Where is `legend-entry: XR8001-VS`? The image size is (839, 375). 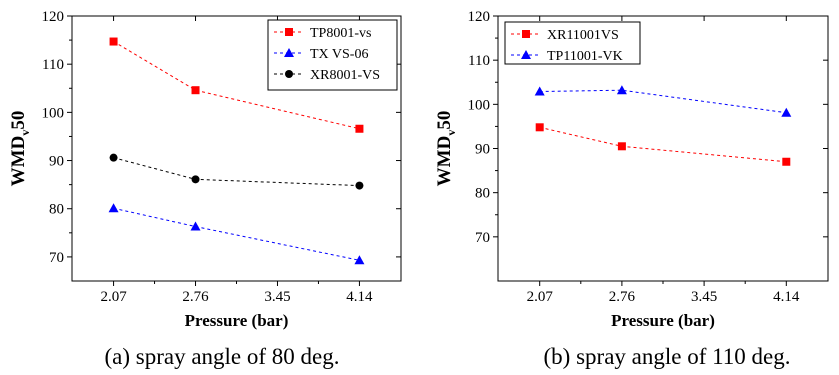 legend-entry: XR8001-VS is located at coordinates (327, 75).